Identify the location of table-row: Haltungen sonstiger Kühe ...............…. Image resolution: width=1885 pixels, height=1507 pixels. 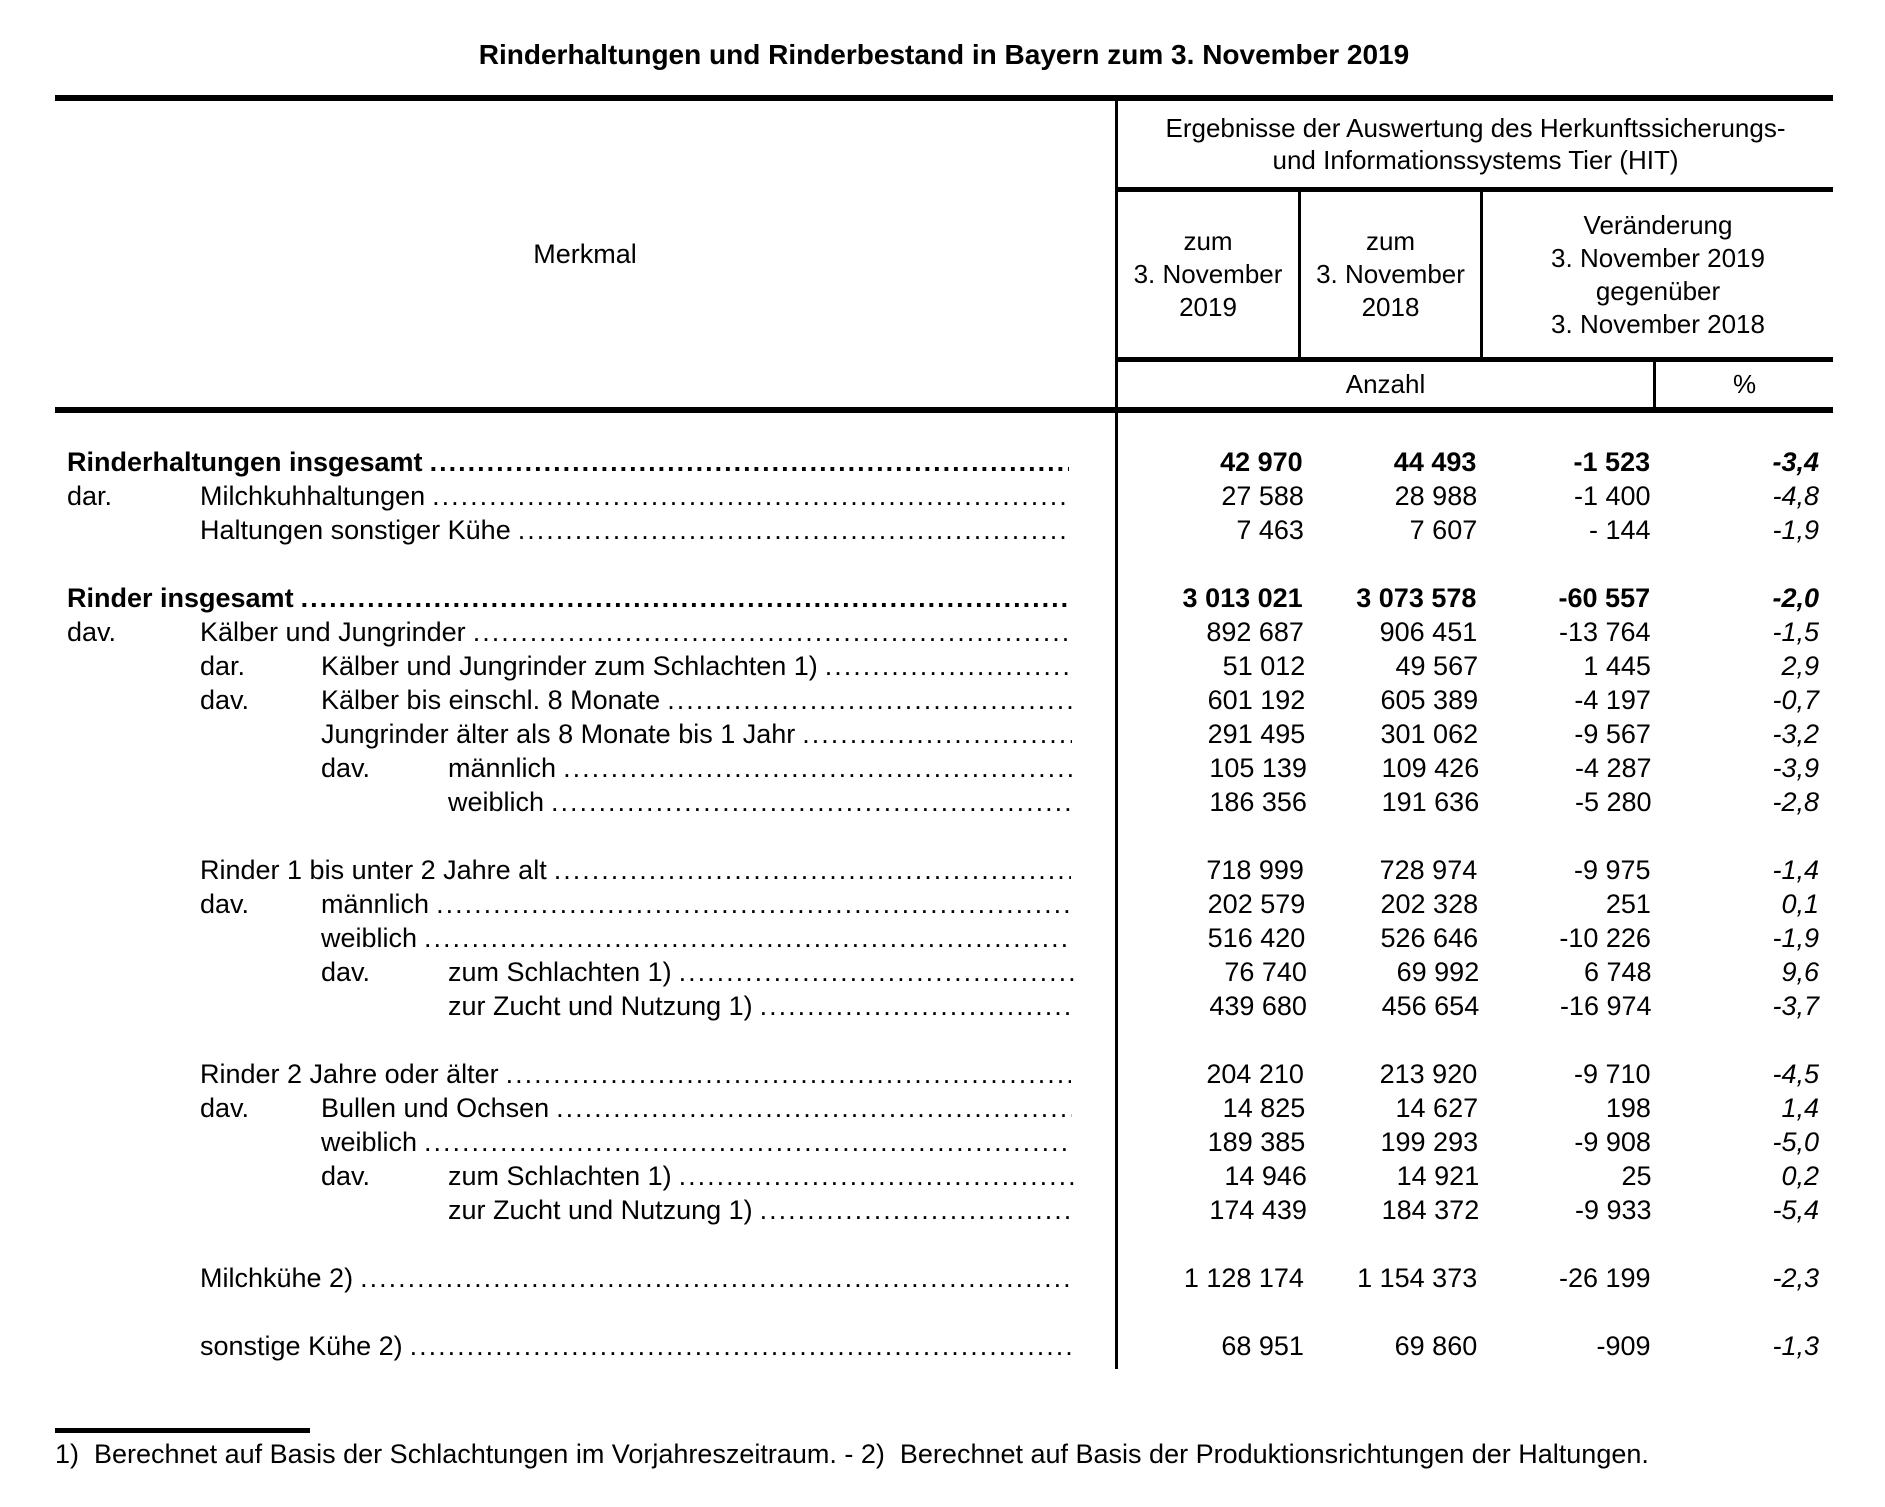
(944, 530).